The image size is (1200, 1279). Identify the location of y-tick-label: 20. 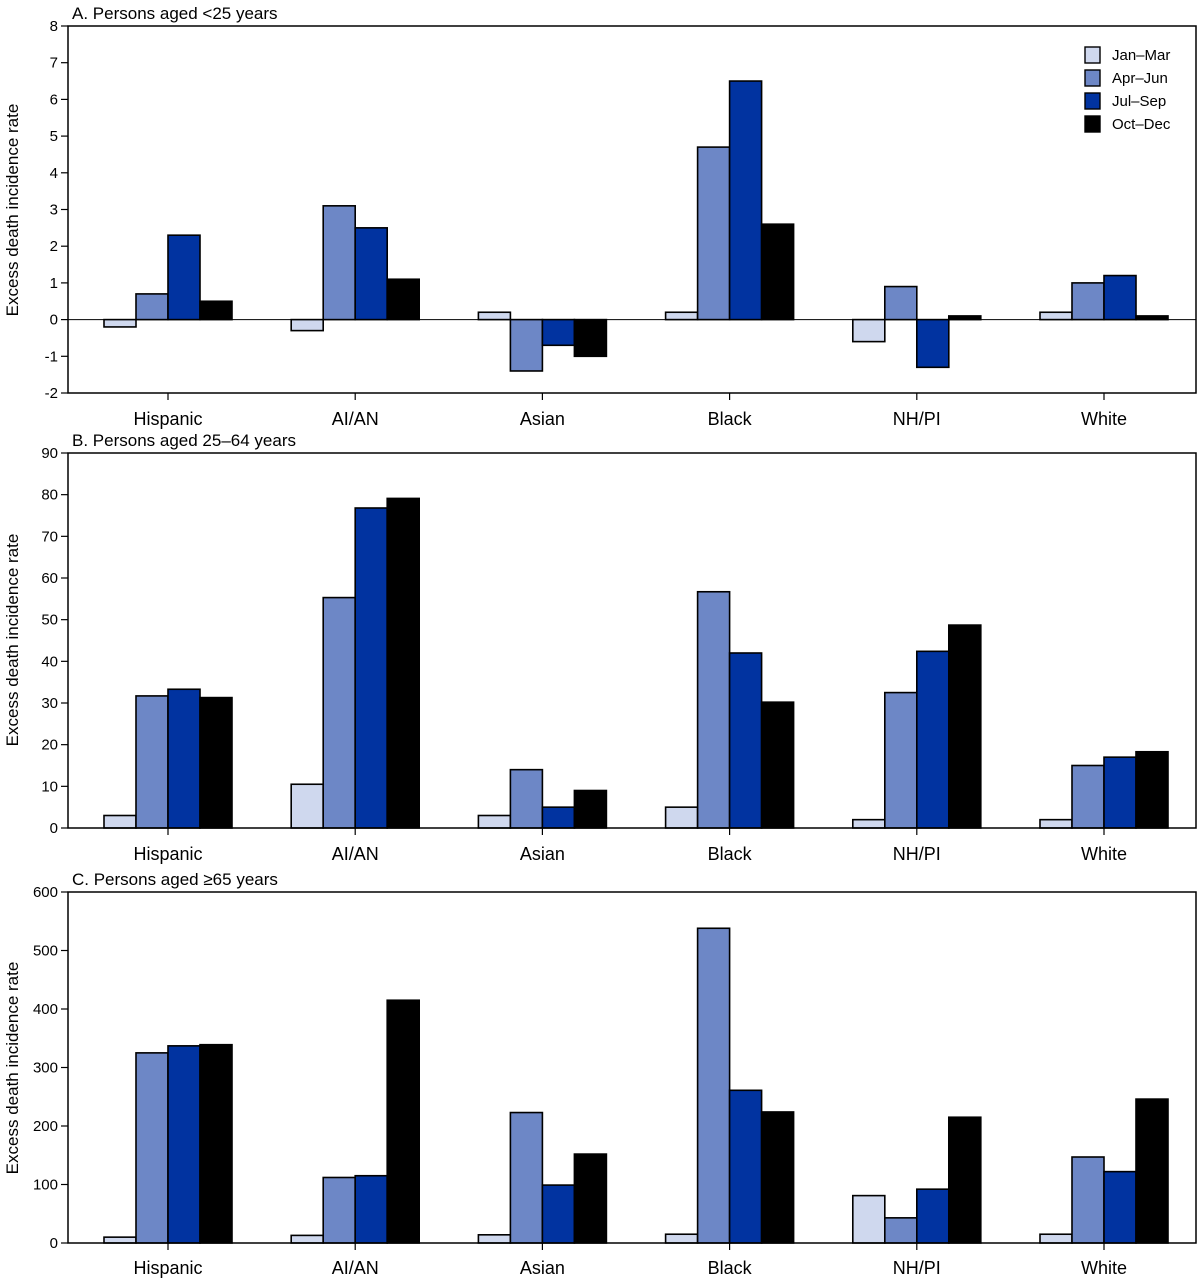
(49, 745).